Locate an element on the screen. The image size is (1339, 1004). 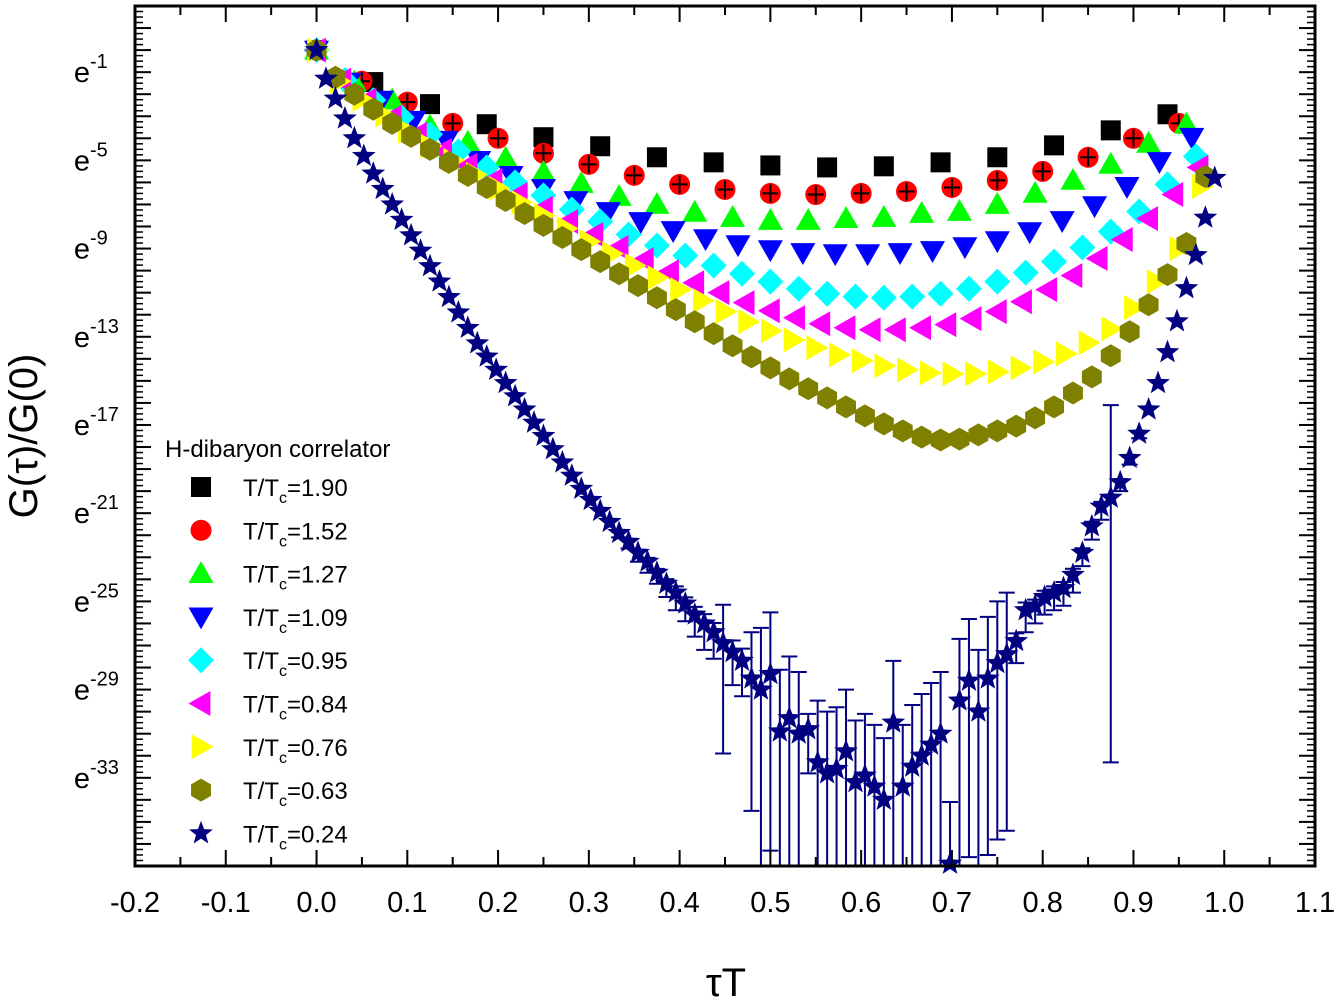
x-tick-label: 0.6 is located at coordinates (861, 903).